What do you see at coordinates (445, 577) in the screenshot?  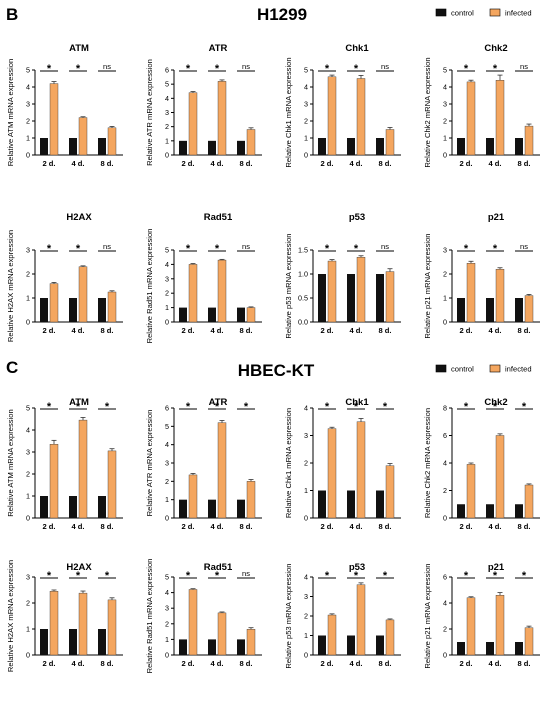 I see `y-tick-label: 6` at bounding box center [445, 577].